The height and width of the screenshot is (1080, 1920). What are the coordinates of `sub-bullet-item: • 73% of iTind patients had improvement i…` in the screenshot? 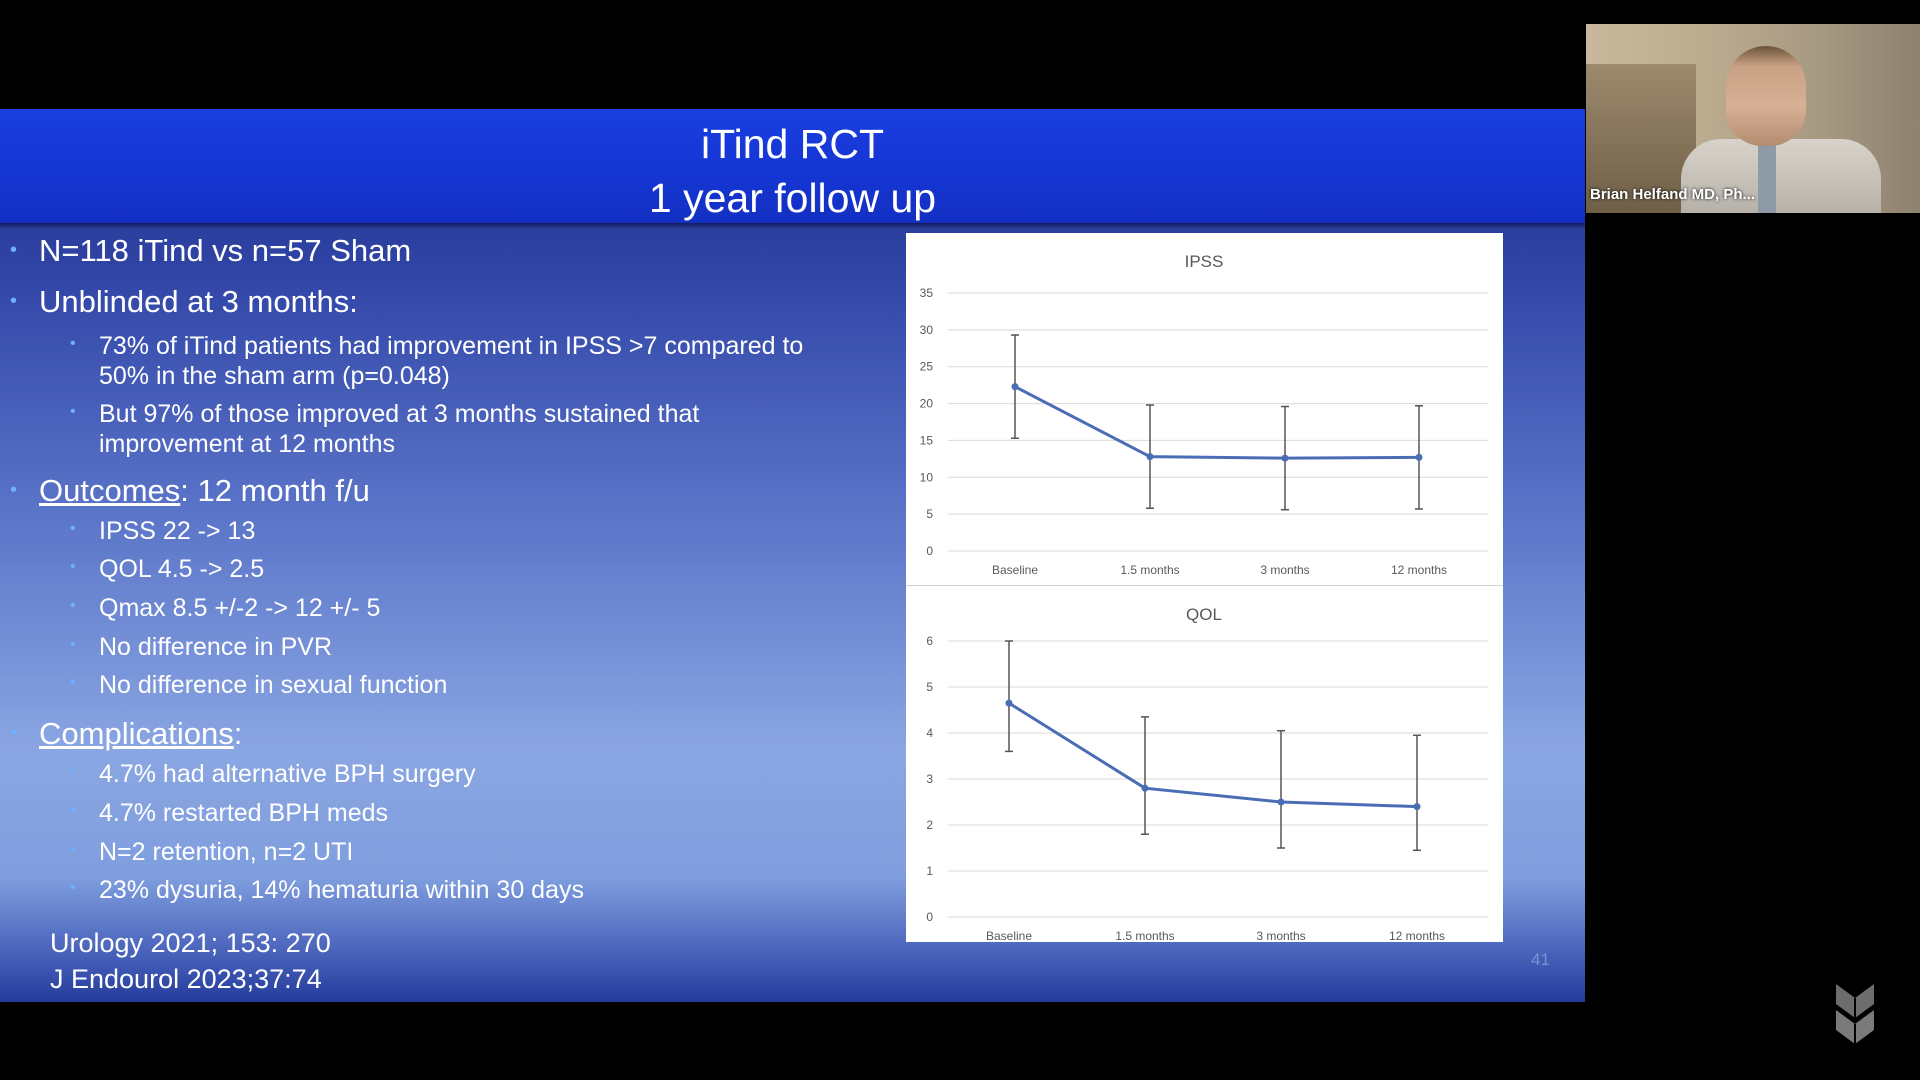 It's located at (429, 361).